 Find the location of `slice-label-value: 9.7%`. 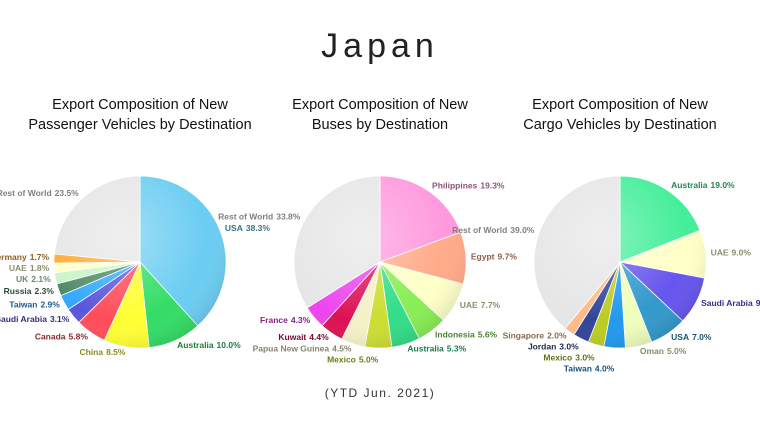

slice-label-value: 9.7% is located at coordinates (508, 257).